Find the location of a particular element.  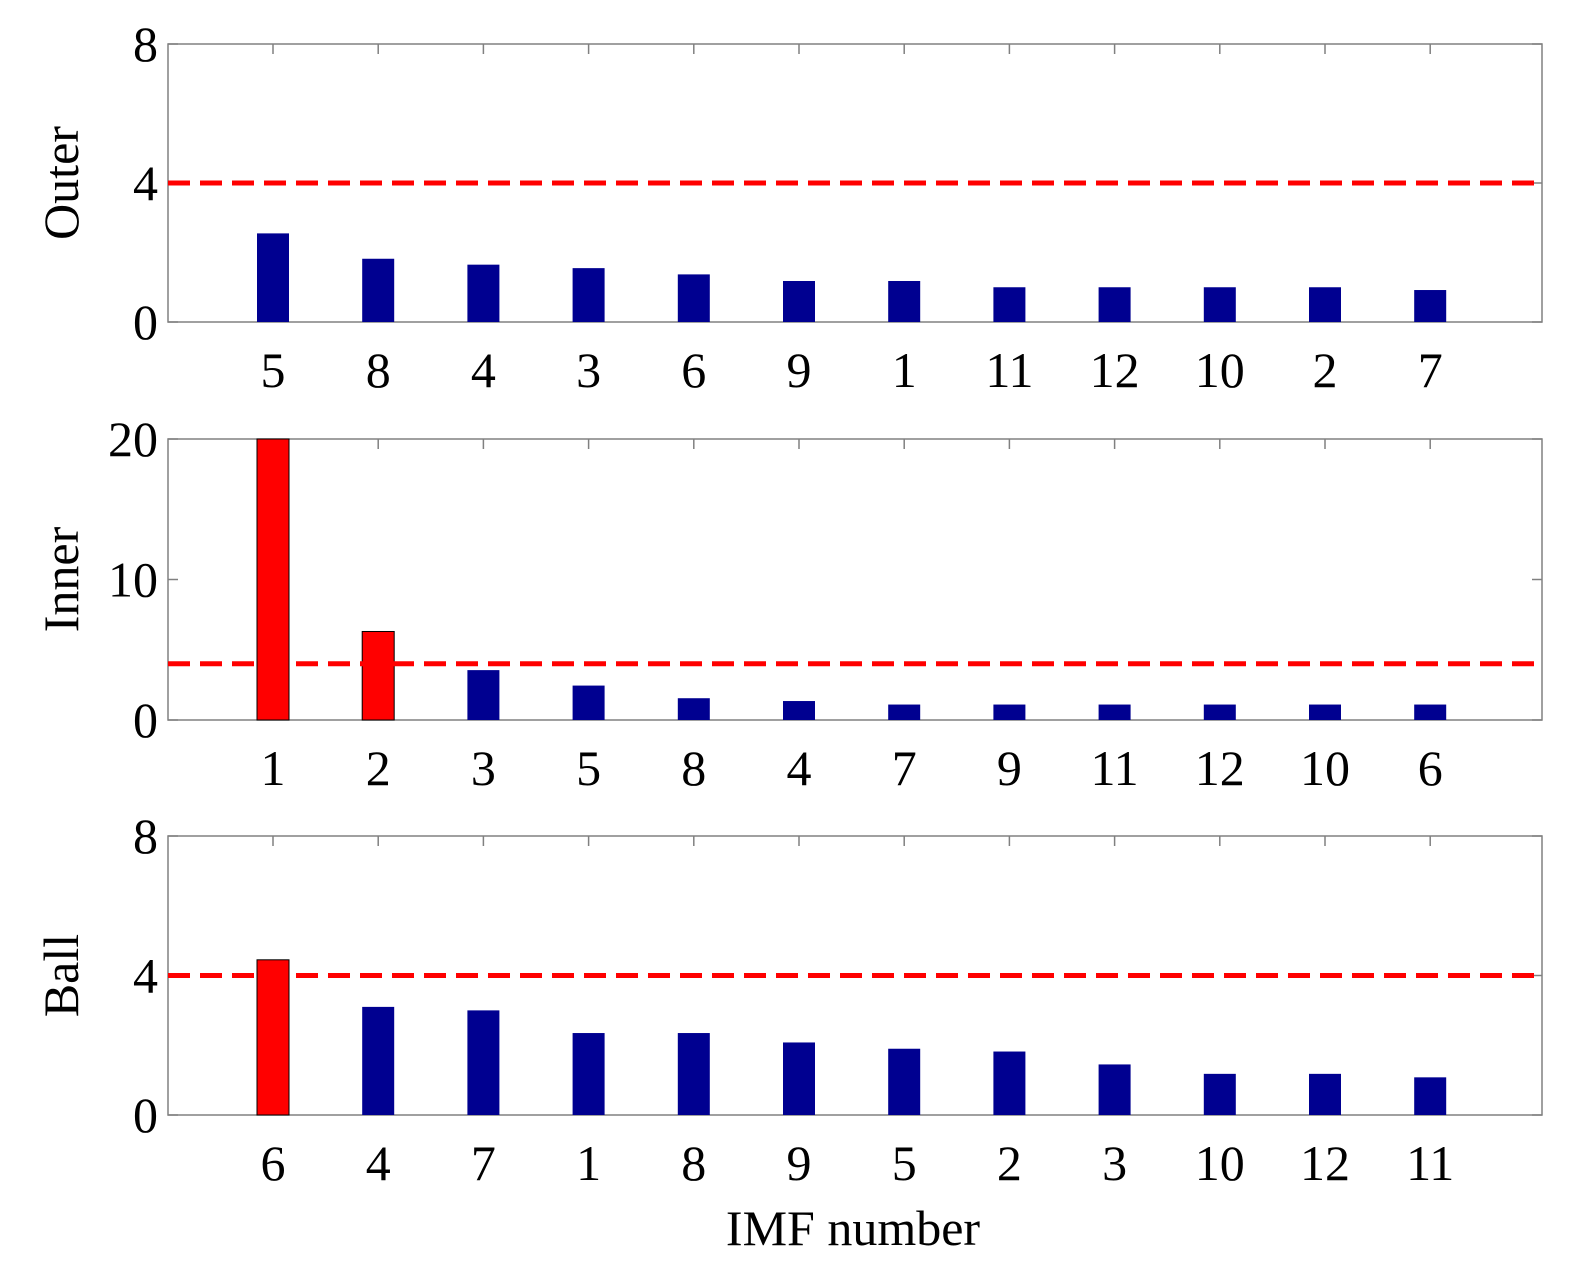

y-axis-label: Inner is located at coordinates (61, 579).